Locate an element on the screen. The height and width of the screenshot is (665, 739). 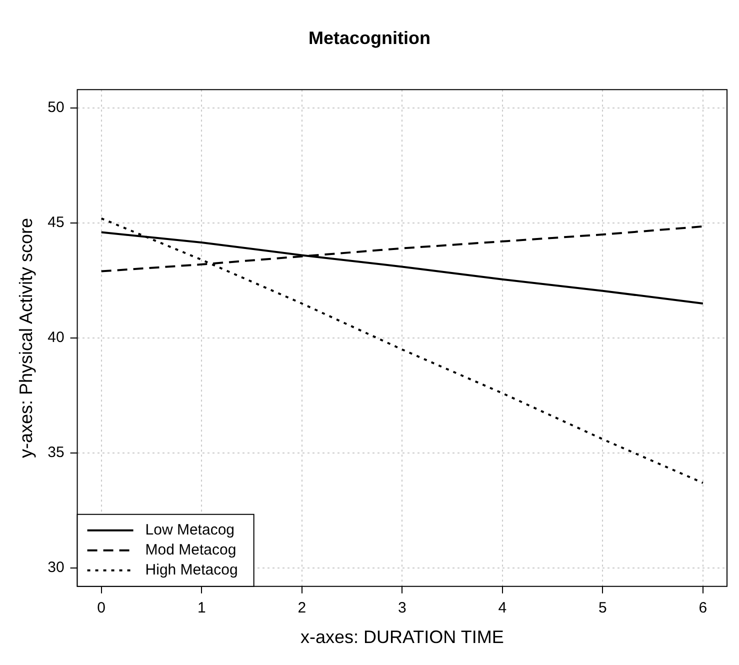
legend-label: Low Metacog is located at coordinates (190, 530).